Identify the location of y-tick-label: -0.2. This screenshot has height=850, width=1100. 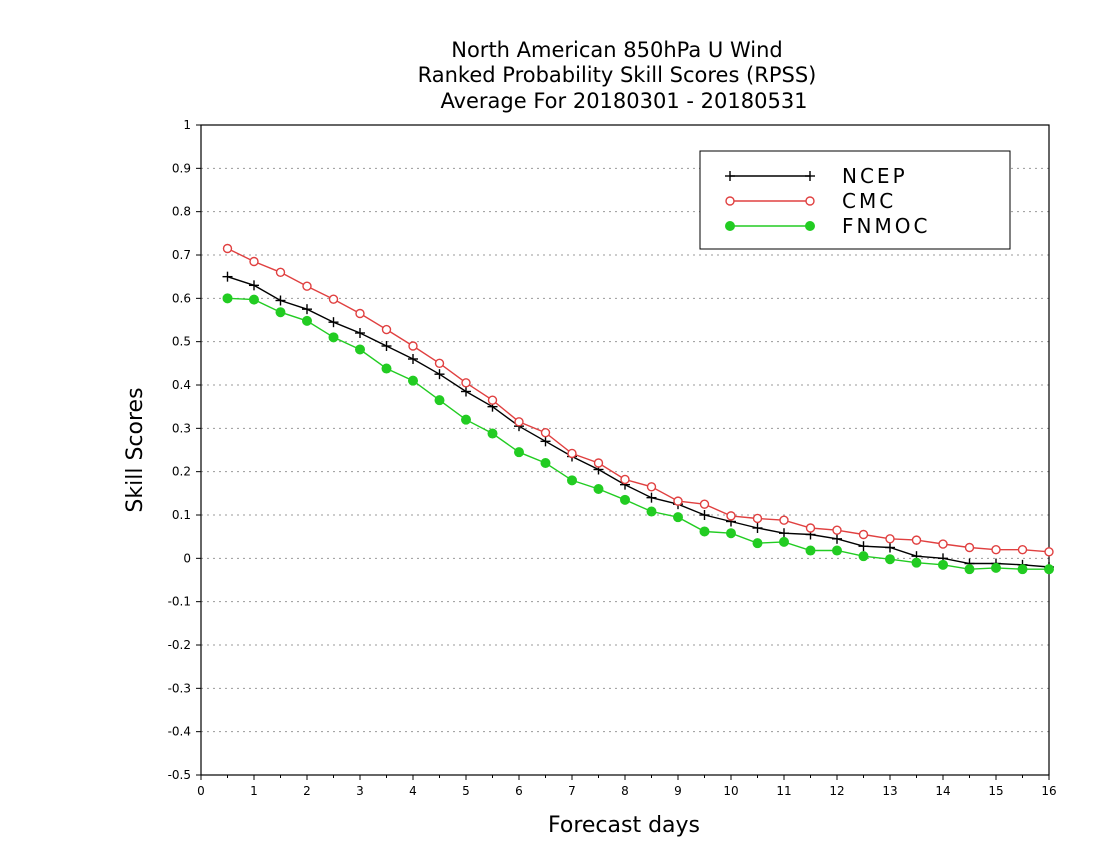
(179, 645).